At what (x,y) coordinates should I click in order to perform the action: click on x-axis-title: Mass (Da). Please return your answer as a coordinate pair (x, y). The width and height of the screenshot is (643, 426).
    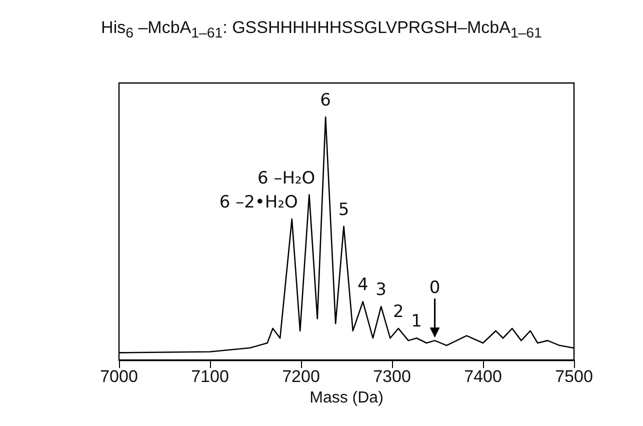
    Looking at the image, I should click on (347, 398).